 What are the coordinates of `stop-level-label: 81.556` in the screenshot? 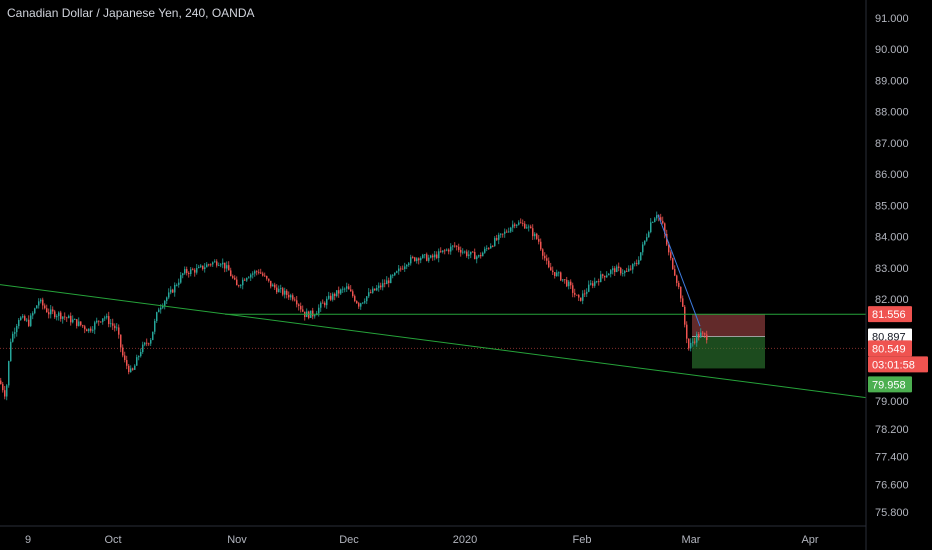 It's located at (890, 314).